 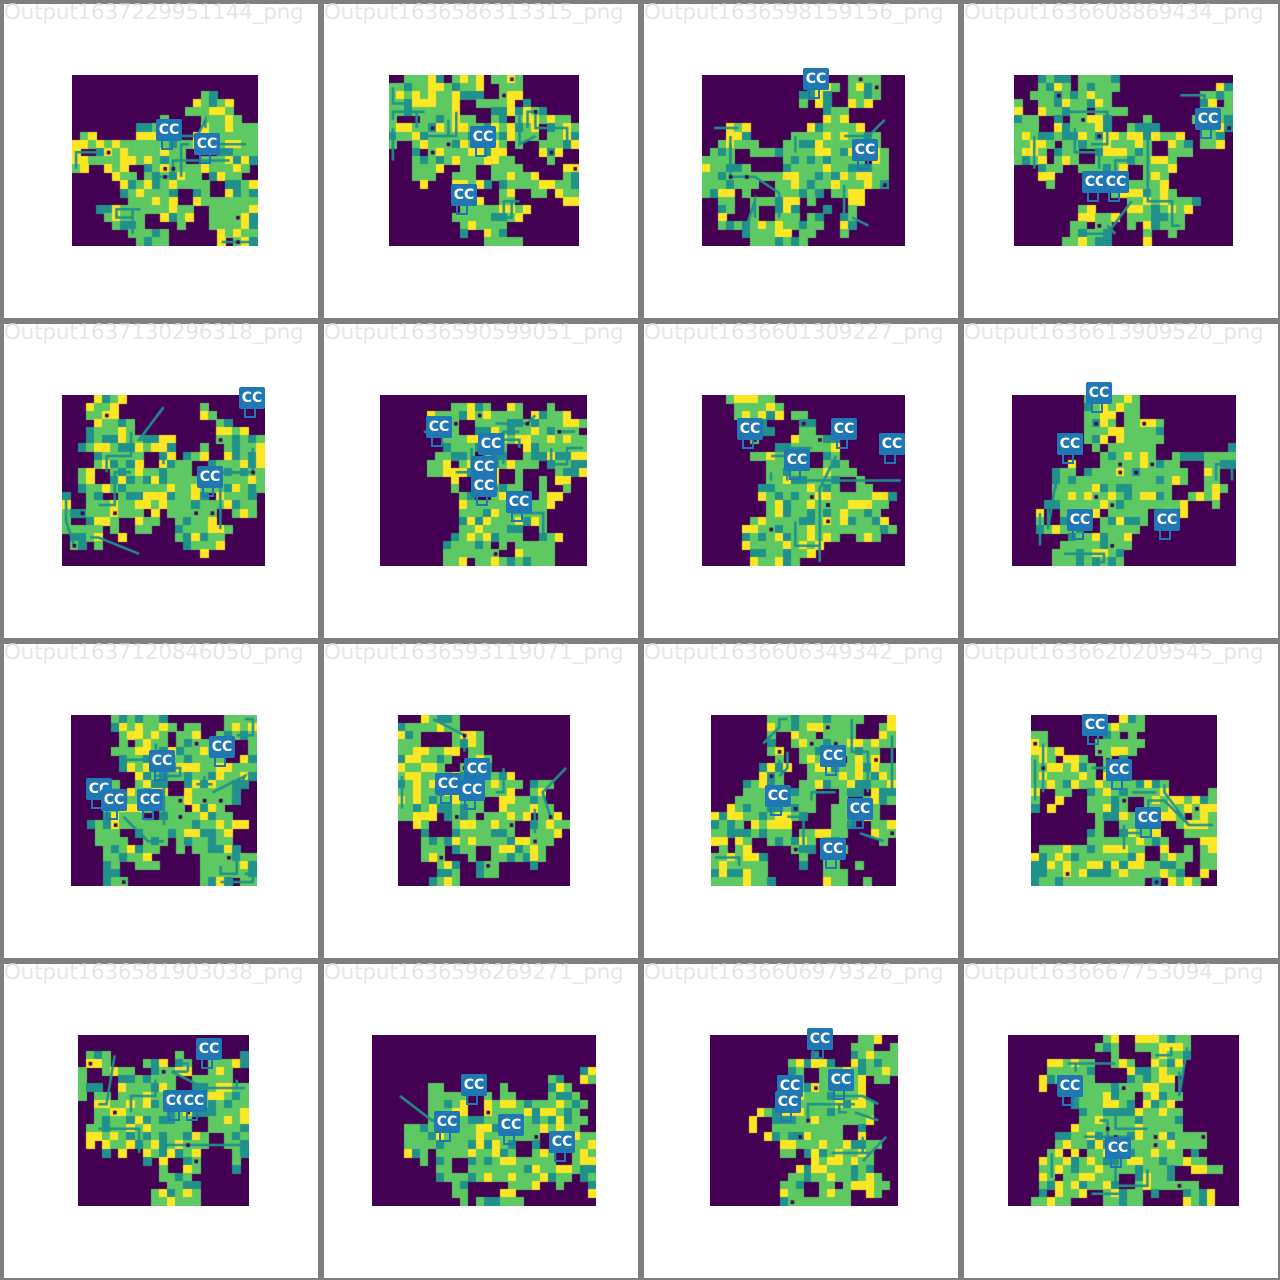 I want to click on image-panel: CC CC Output1637130296318_png, so click(x=161, y=479).